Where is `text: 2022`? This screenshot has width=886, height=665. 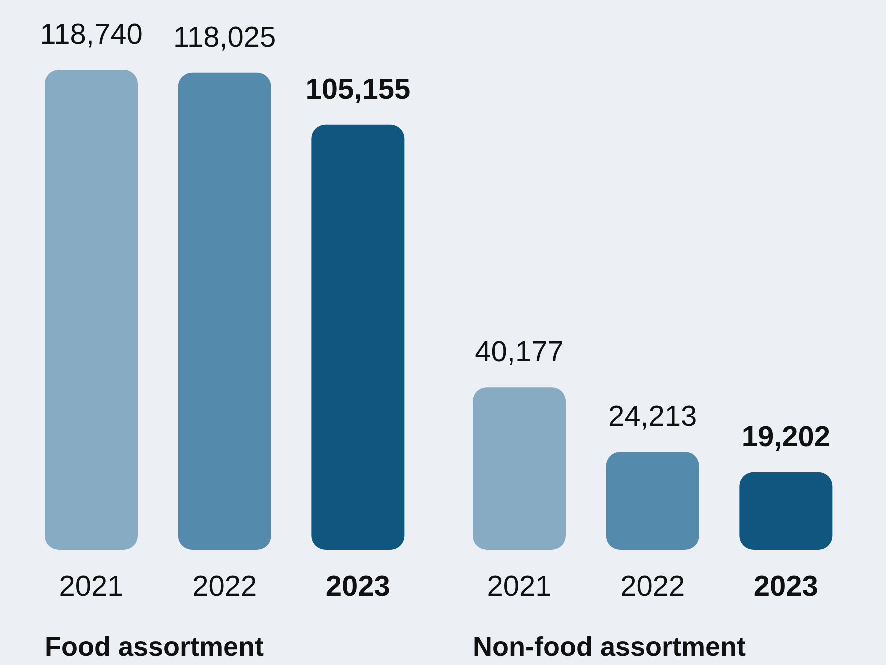
text: 2022 is located at coordinates (653, 587).